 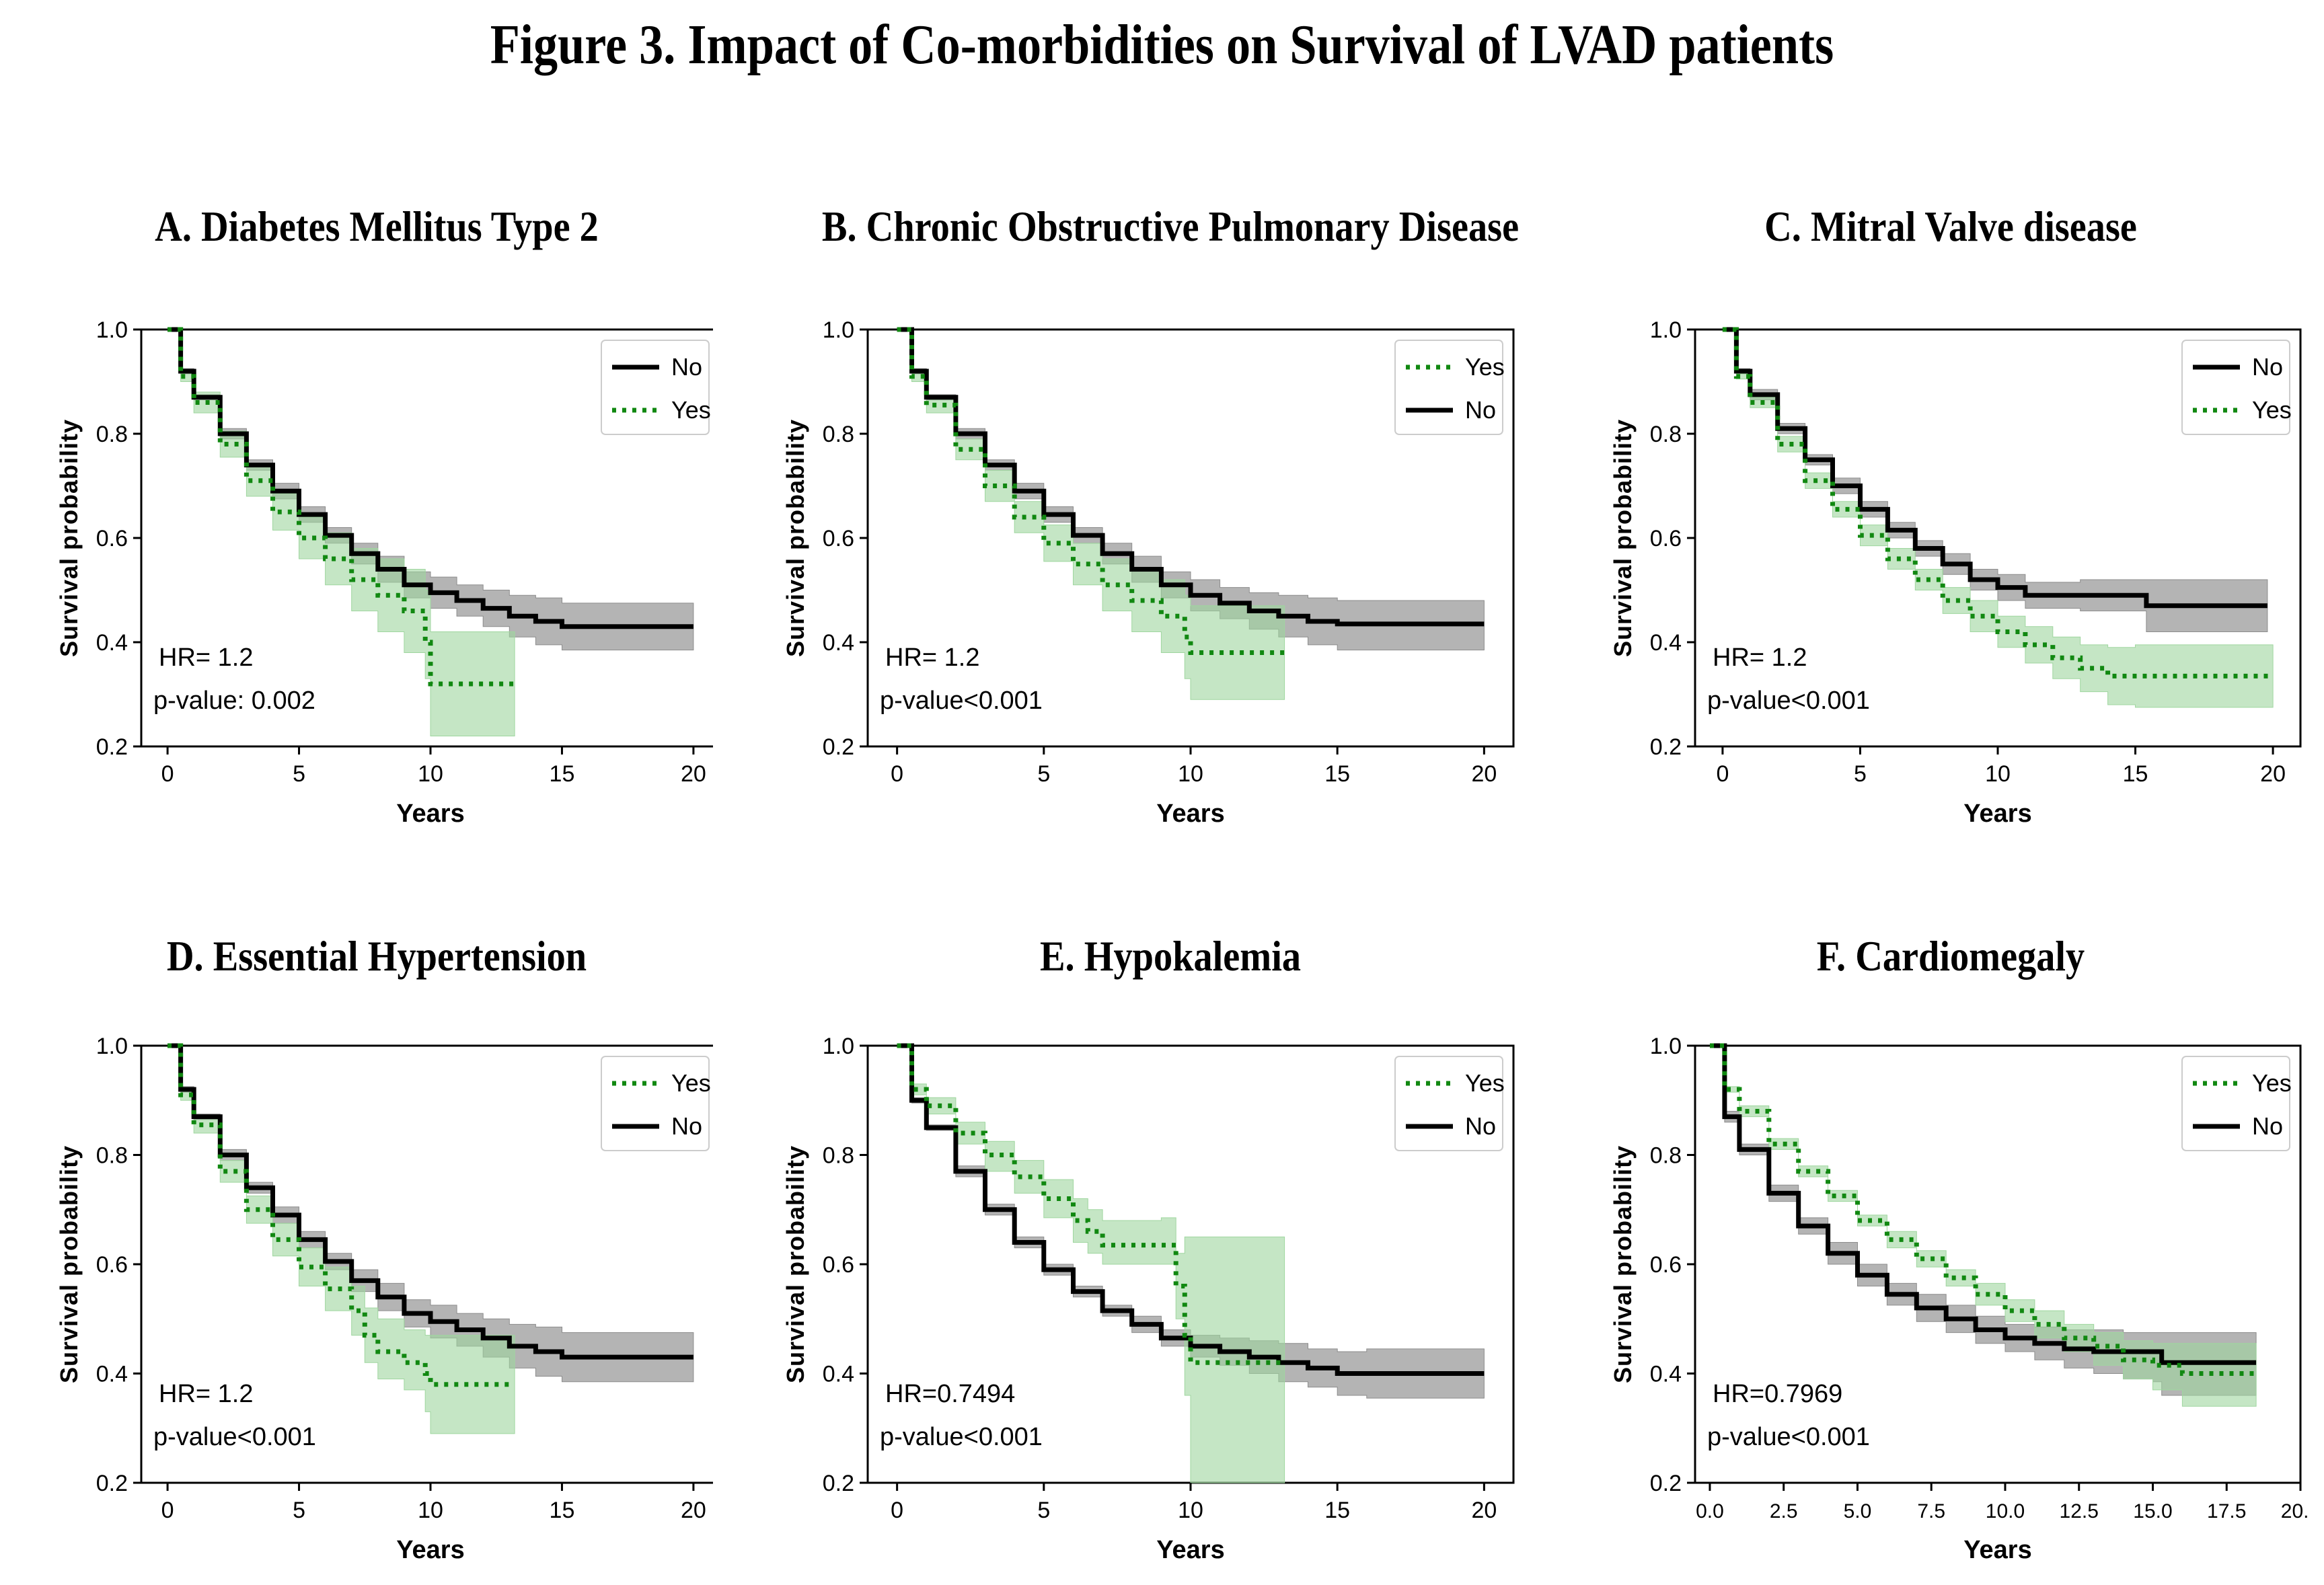 I want to click on panel-c-no-confidence-band, so click(x=1995, y=480).